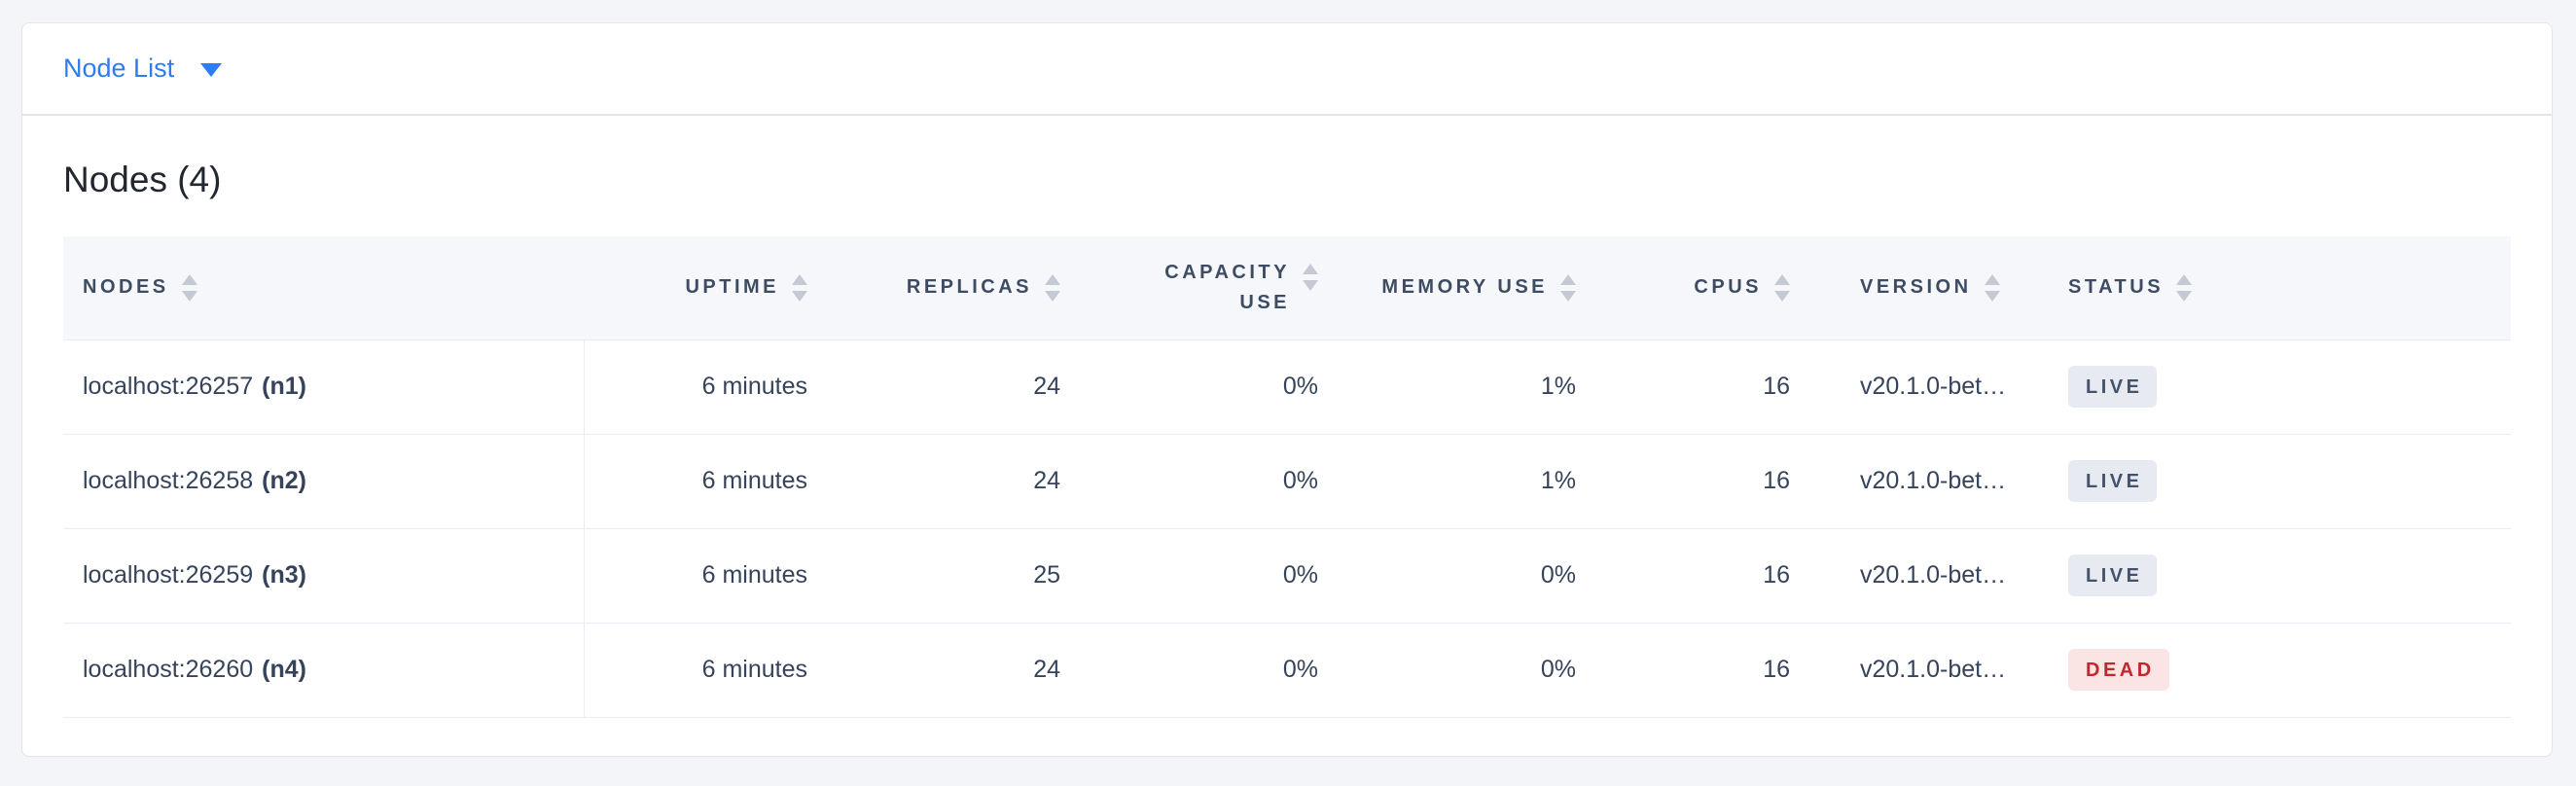 This screenshot has width=2576, height=786. Describe the element at coordinates (323, 288) in the screenshot. I see `column-header-nodes: NODES` at that location.